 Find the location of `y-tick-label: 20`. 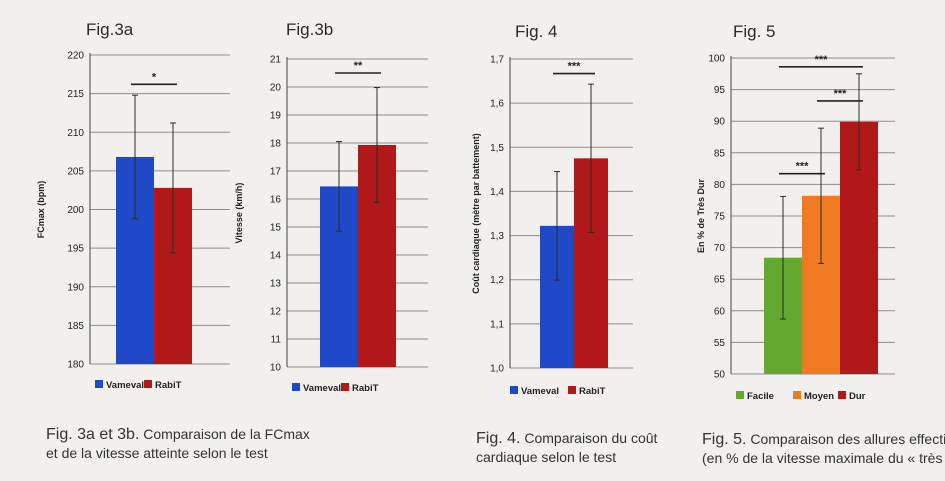

y-tick-label: 20 is located at coordinates (276, 88).